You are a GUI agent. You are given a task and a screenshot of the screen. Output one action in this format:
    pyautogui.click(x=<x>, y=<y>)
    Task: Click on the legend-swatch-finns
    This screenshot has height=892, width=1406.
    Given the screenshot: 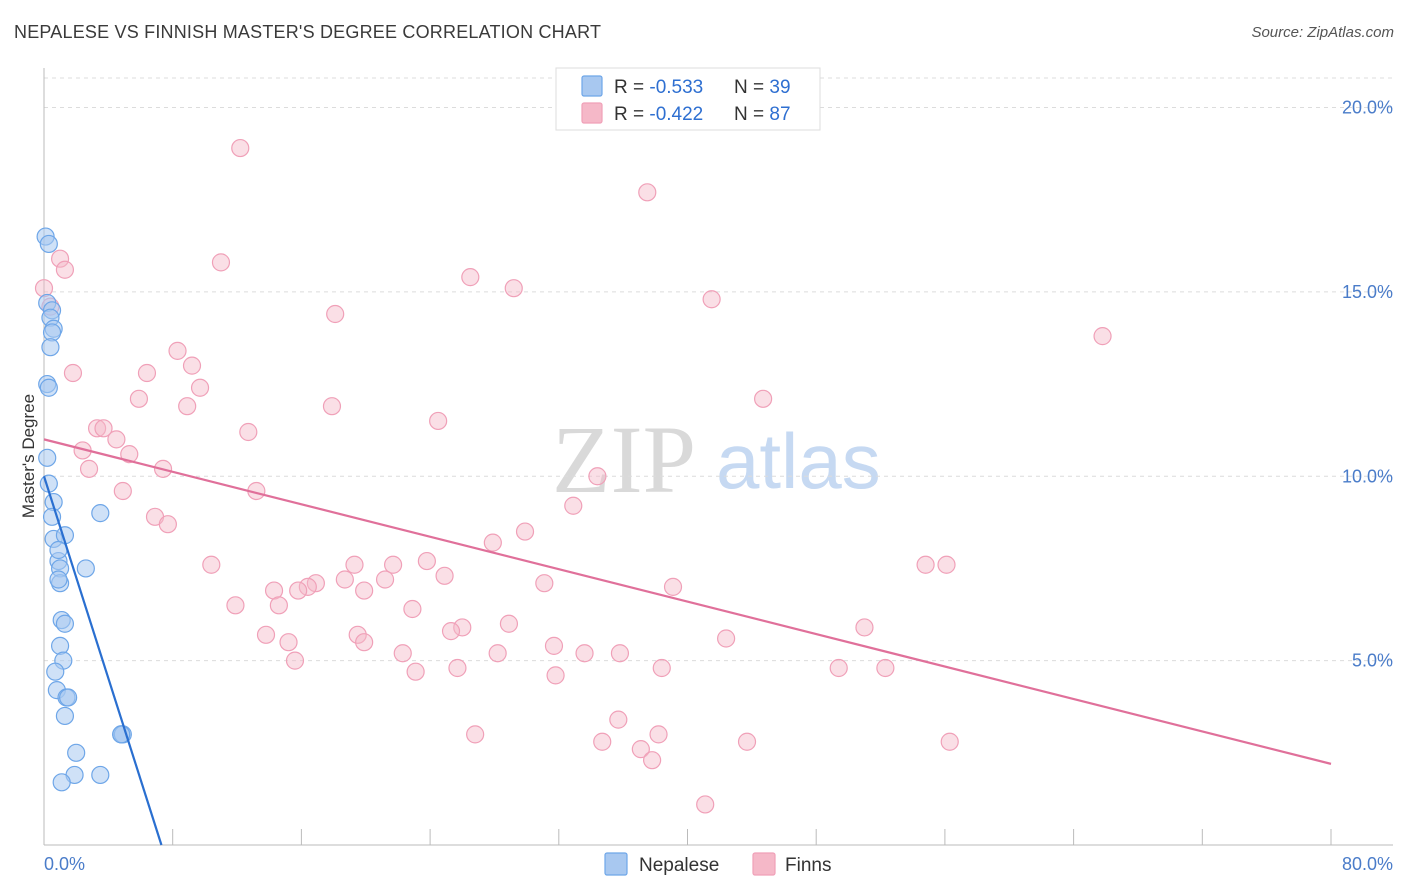 What is the action you would take?
    pyautogui.click(x=592, y=113)
    